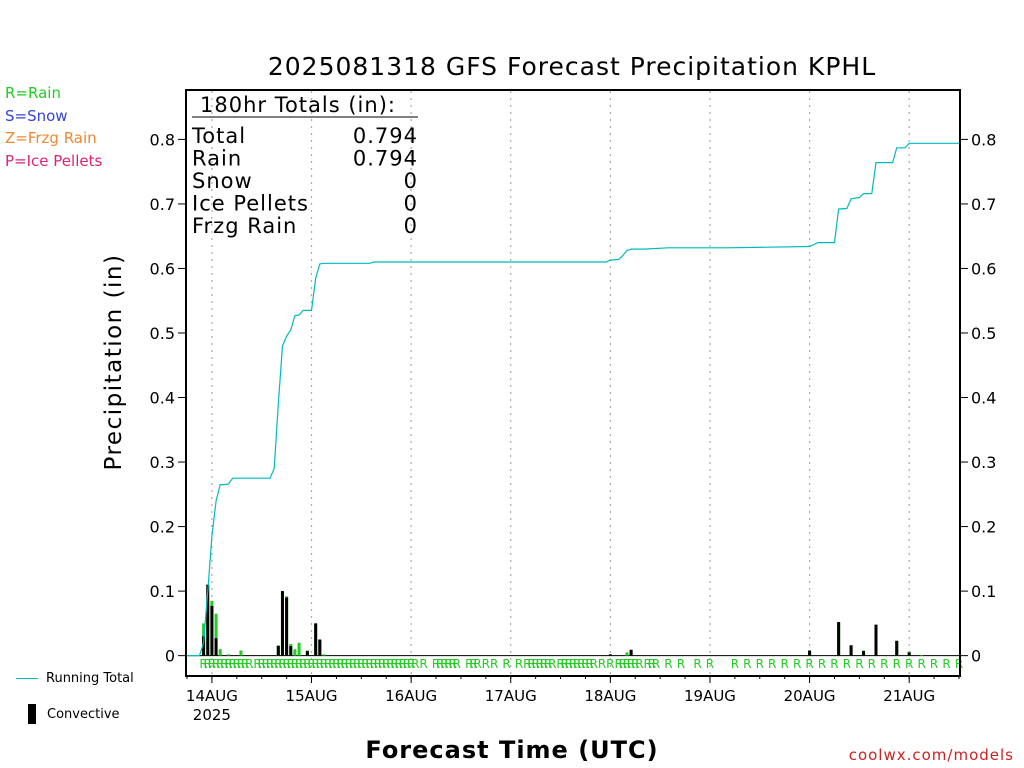  Describe the element at coordinates (810, 696) in the screenshot. I see `x-tick-label: 20AUG` at that location.